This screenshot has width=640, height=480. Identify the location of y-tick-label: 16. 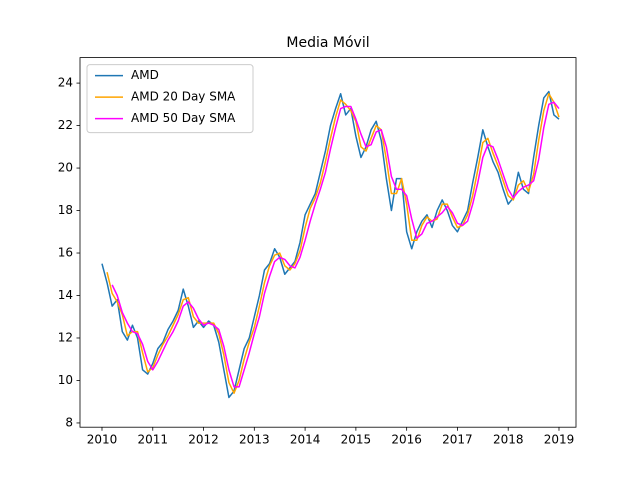
(65, 253).